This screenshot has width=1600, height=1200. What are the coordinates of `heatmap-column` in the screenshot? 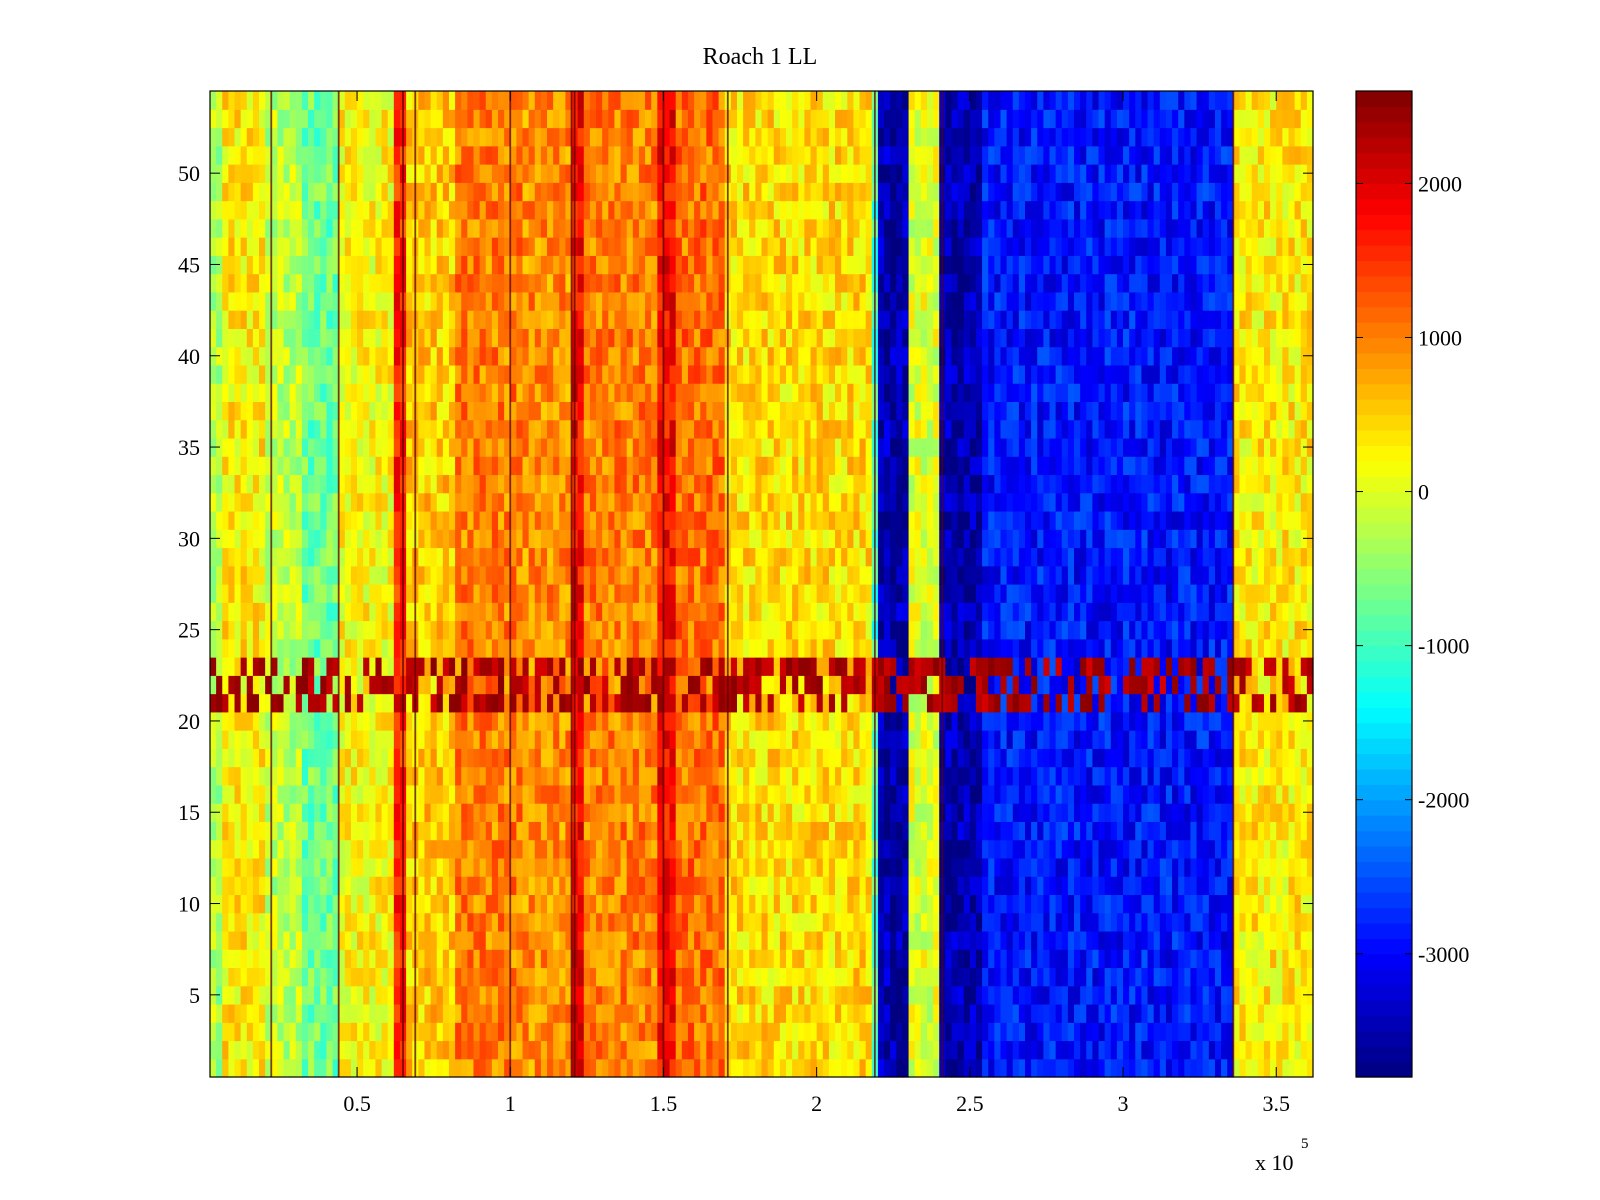 It's located at (483, 584).